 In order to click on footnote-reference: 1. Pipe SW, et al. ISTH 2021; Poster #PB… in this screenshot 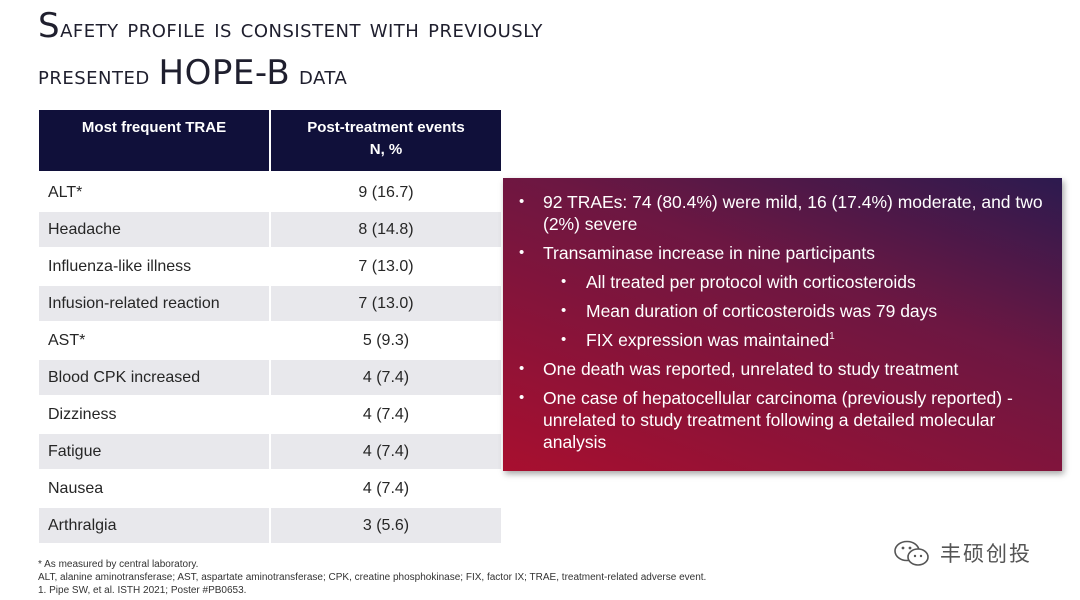, I will do `click(142, 590)`.